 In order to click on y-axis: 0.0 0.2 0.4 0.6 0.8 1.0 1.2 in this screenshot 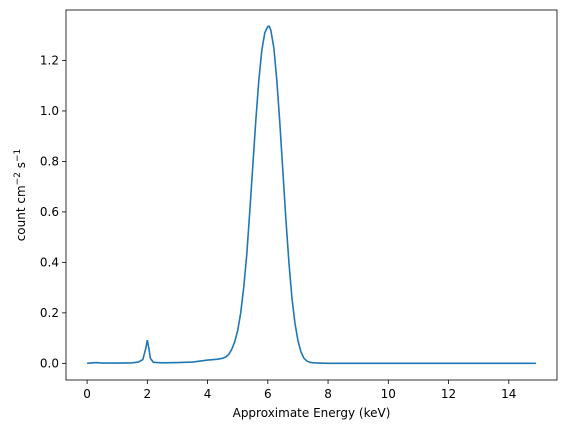, I will do `click(53, 211)`.